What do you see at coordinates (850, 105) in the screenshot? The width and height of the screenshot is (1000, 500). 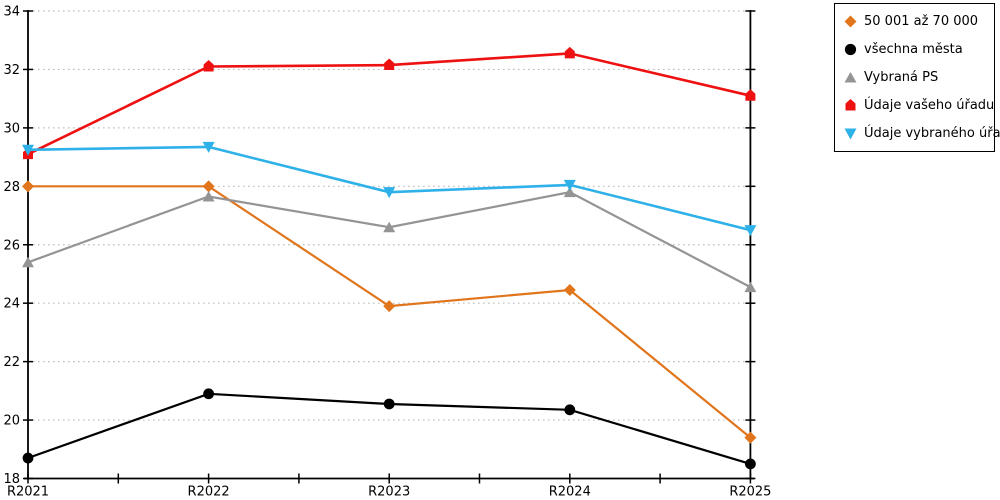 I see `house-pentagon-icon` at bounding box center [850, 105].